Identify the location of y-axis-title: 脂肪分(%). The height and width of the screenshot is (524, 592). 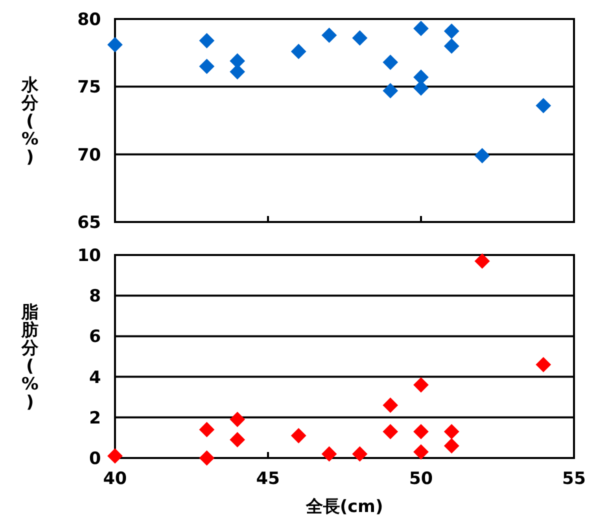
(30, 357).